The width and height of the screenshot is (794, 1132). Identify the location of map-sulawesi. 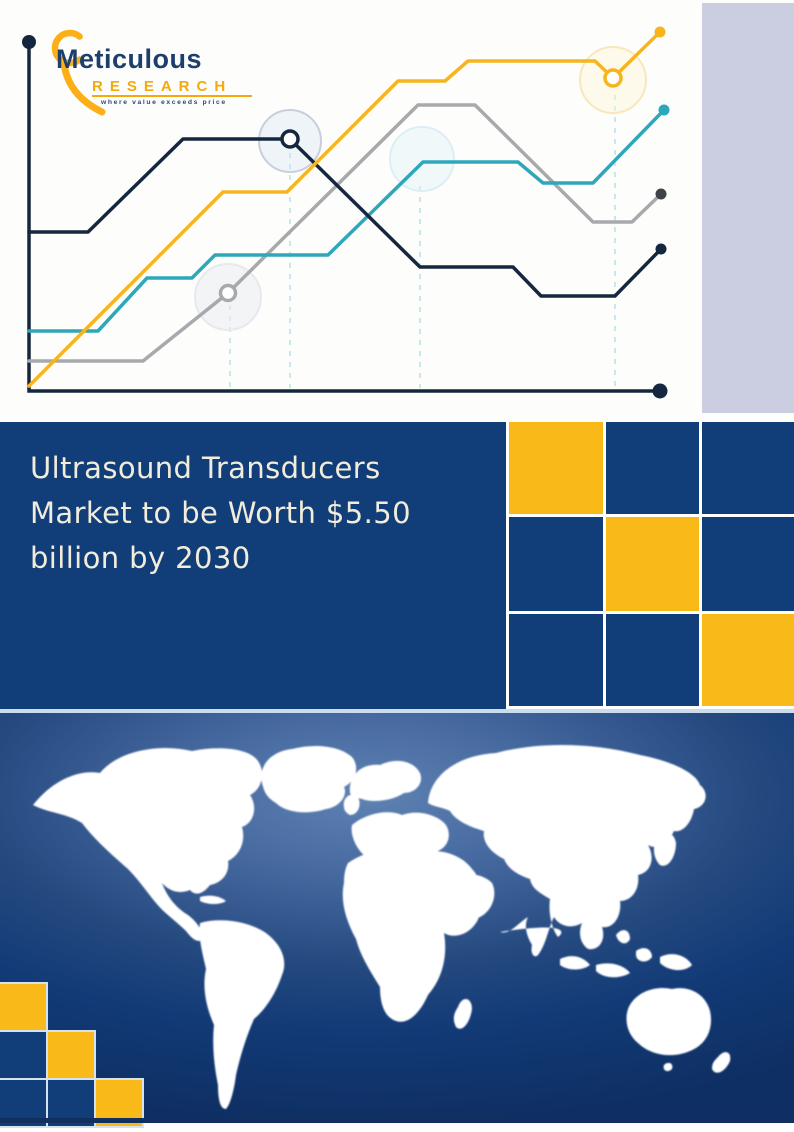
(644, 955).